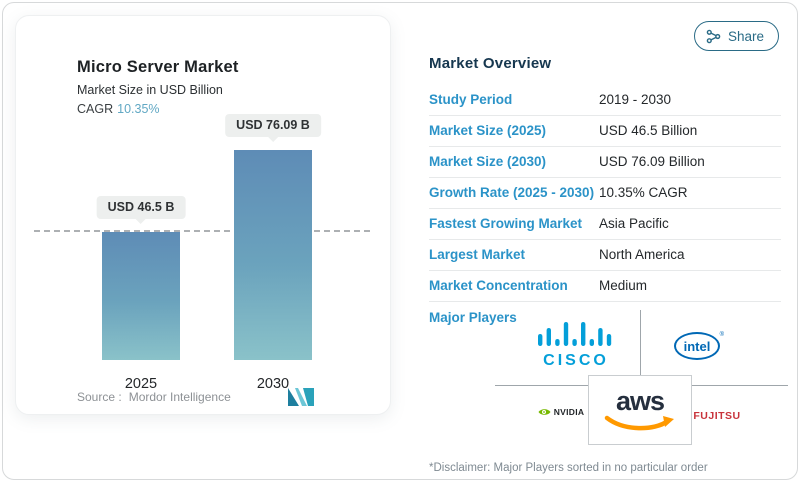  Describe the element at coordinates (273, 125) in the screenshot. I see `bar-value-label-2030: USD 76.09 B` at that location.